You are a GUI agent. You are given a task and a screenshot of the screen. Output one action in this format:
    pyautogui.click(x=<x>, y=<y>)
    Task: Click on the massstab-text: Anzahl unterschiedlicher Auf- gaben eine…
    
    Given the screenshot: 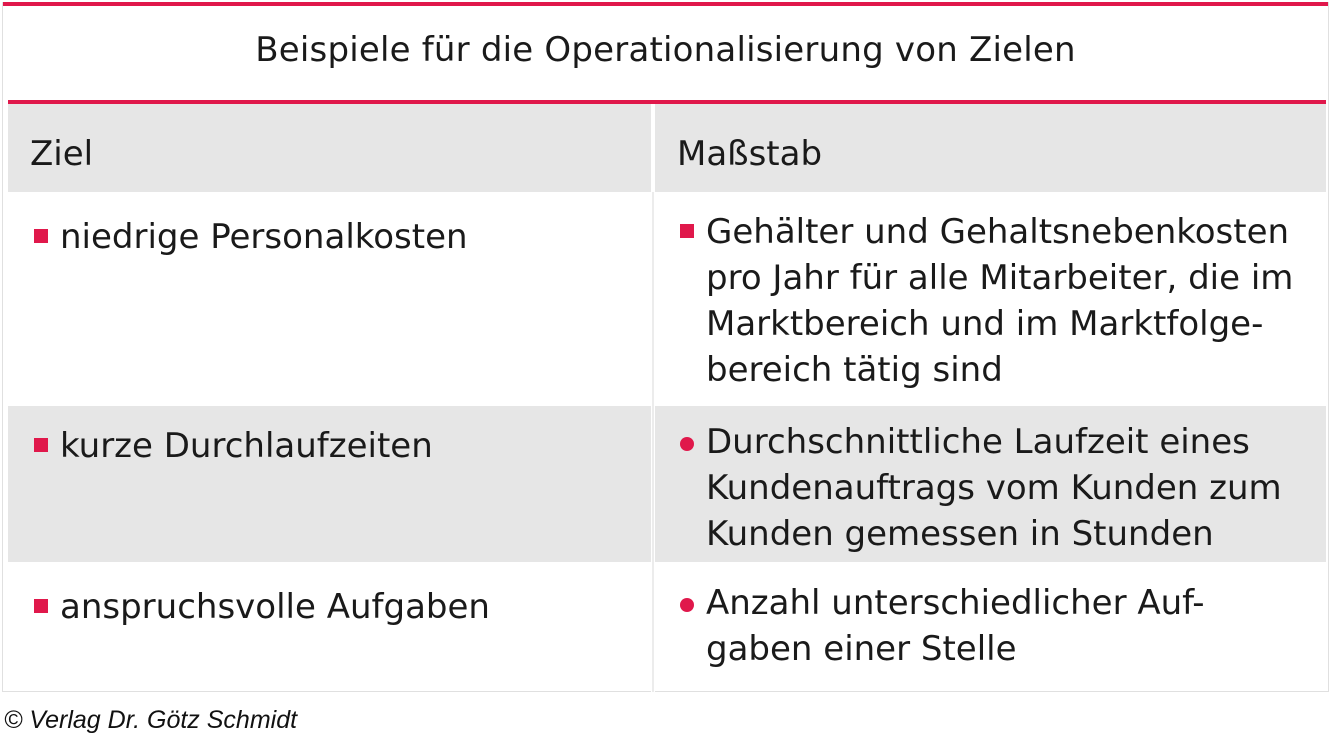 What is the action you would take?
    pyautogui.click(x=955, y=626)
    